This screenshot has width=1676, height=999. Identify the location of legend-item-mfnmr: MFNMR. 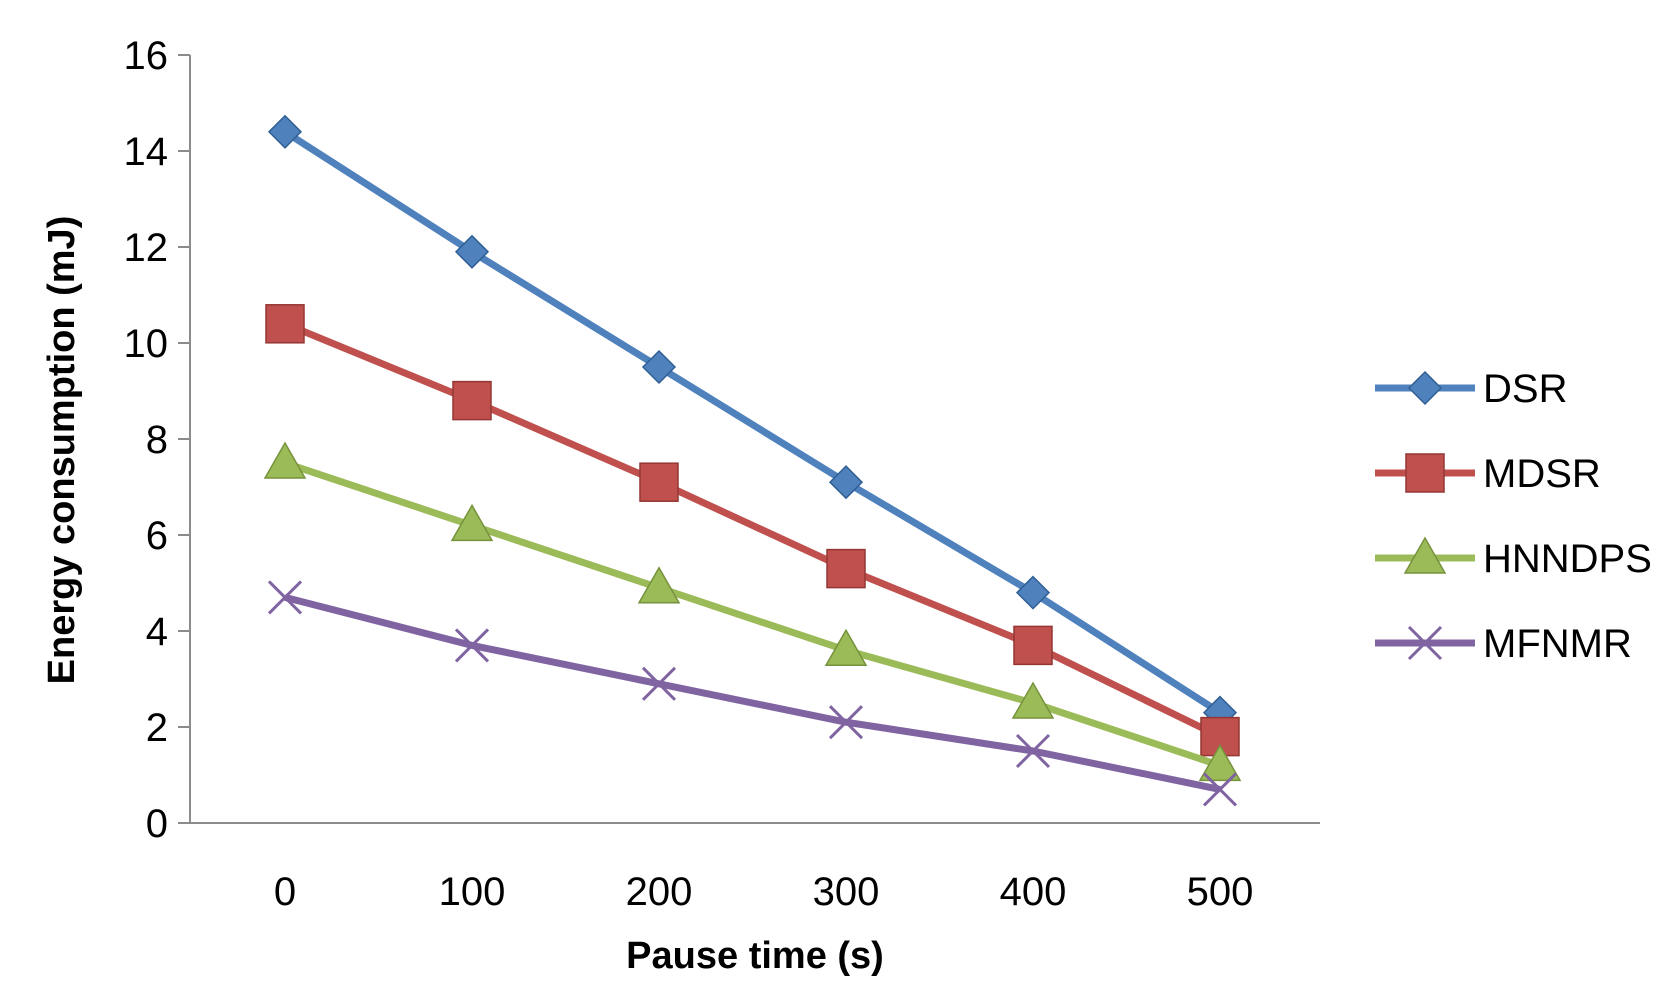
(1503, 644).